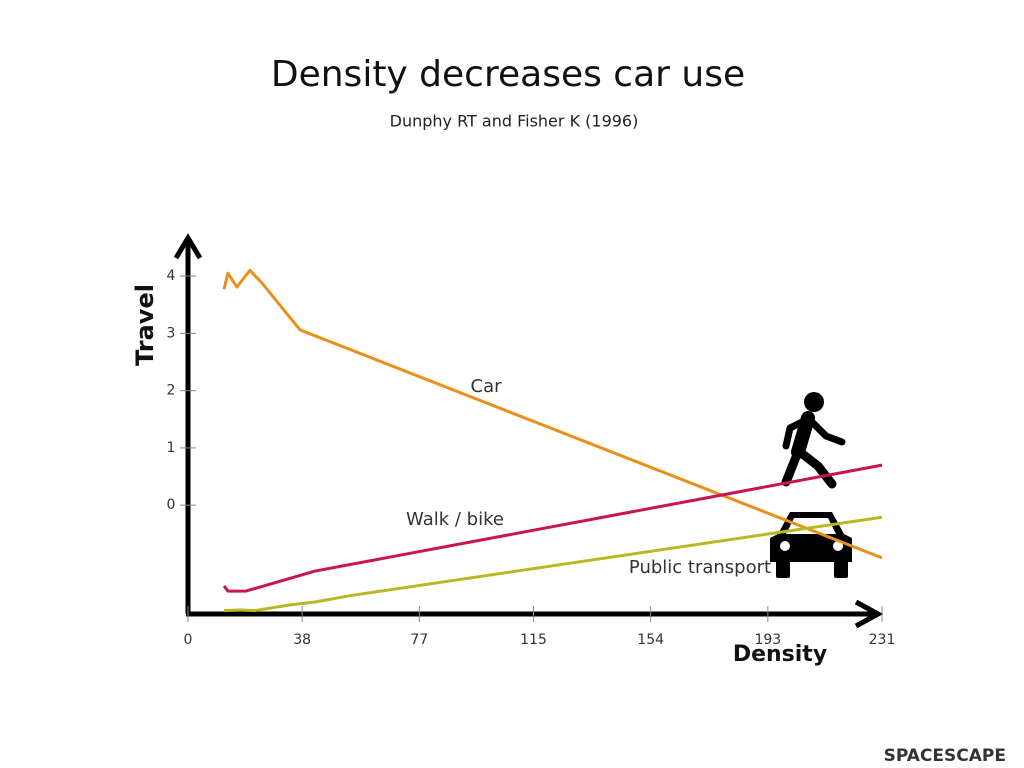  I want to click on x-tick-label: 77, so click(419, 640).